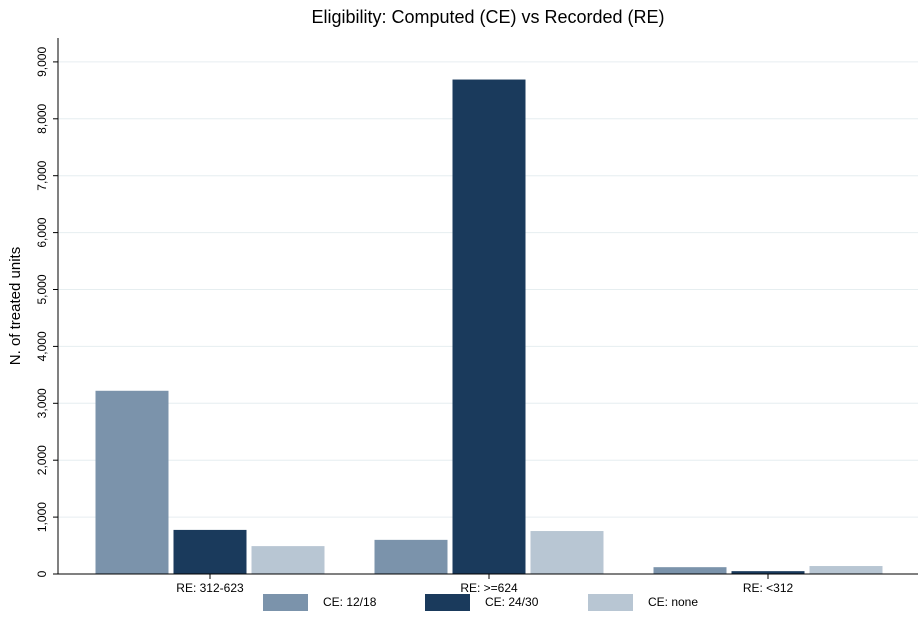  Describe the element at coordinates (42, 573) in the screenshot. I see `y-tick-label: 0` at that location.